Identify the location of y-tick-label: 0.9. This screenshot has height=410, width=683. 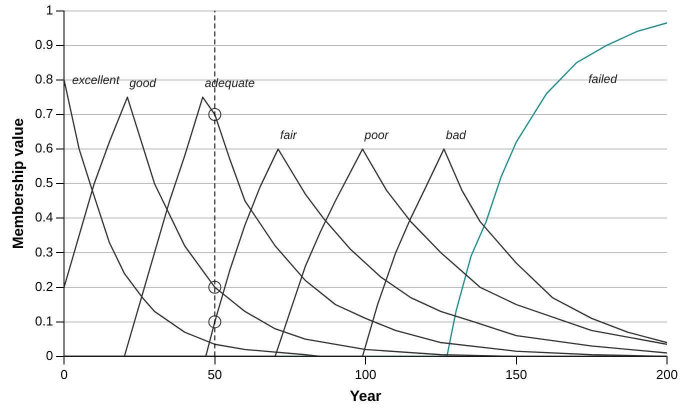
(44, 44).